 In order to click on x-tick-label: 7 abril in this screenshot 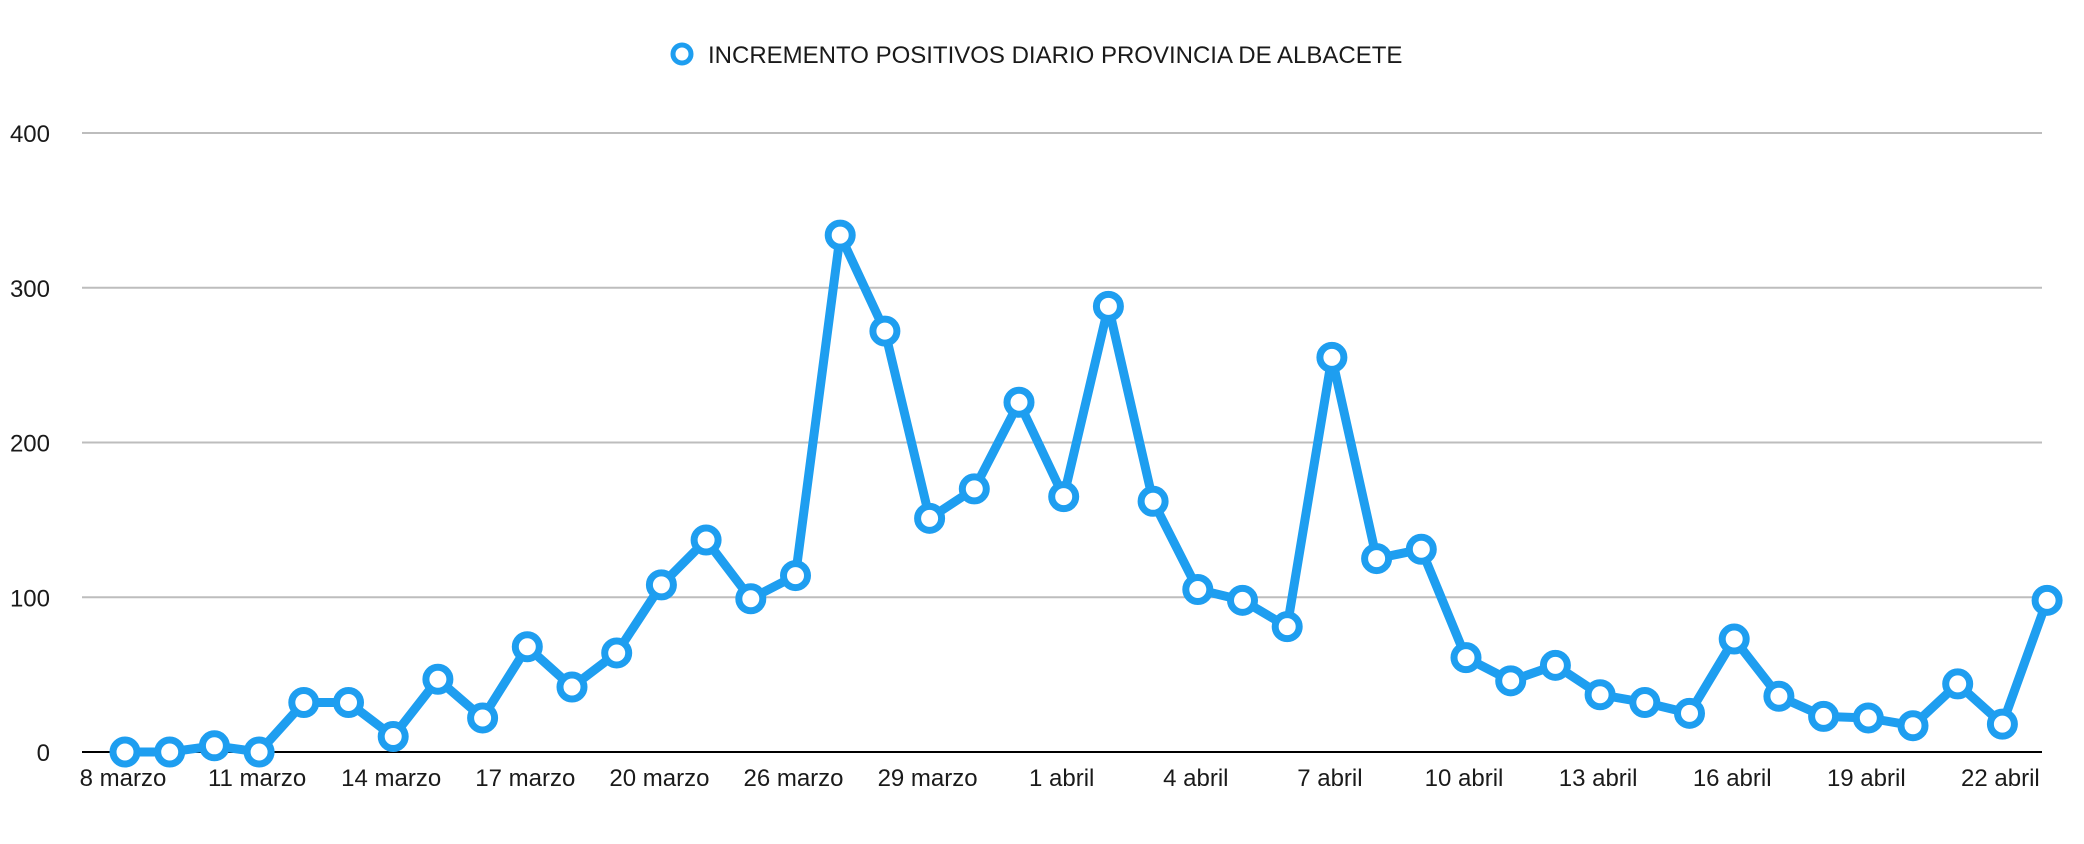, I will do `click(1329, 778)`.